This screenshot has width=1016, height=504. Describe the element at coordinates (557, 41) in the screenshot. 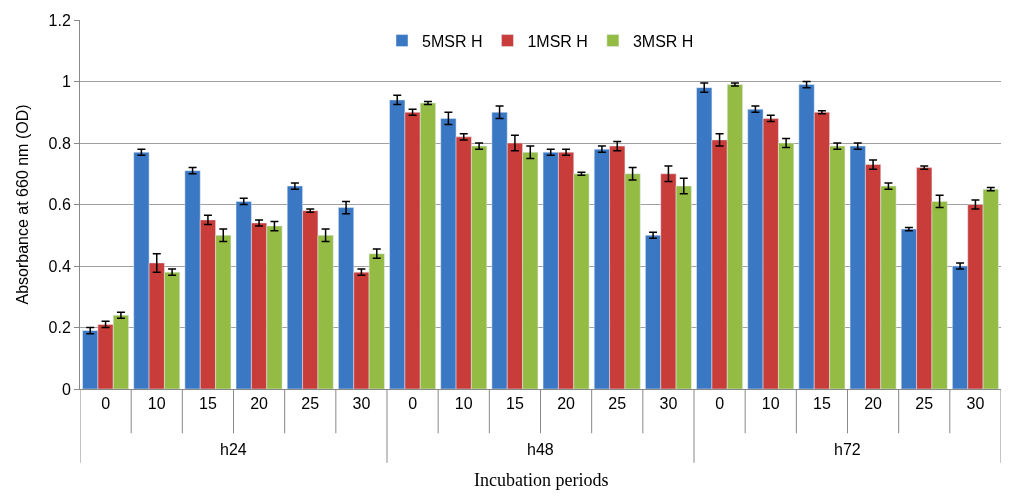

I see `legend-label: 1MSR H` at that location.